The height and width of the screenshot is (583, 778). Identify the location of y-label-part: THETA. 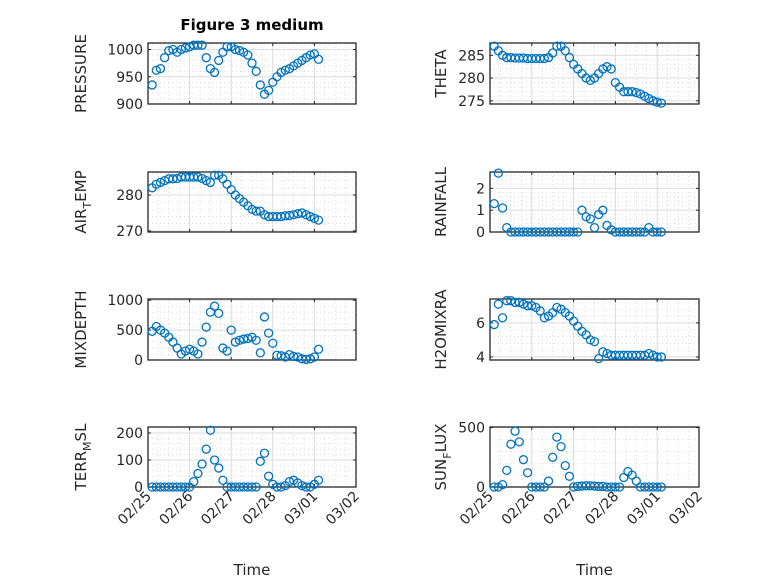
(441, 74).